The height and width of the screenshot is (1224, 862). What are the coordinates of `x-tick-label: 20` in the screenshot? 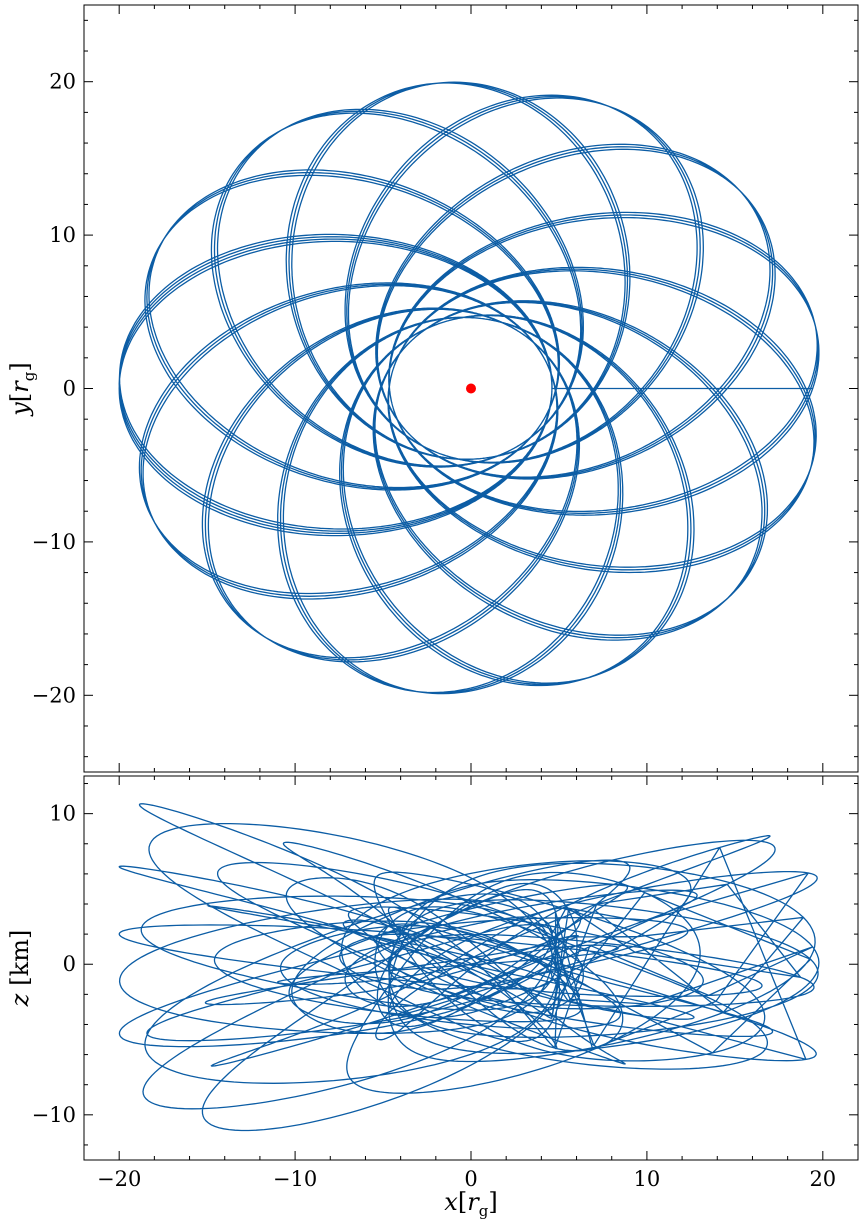 It's located at (822, 1179).